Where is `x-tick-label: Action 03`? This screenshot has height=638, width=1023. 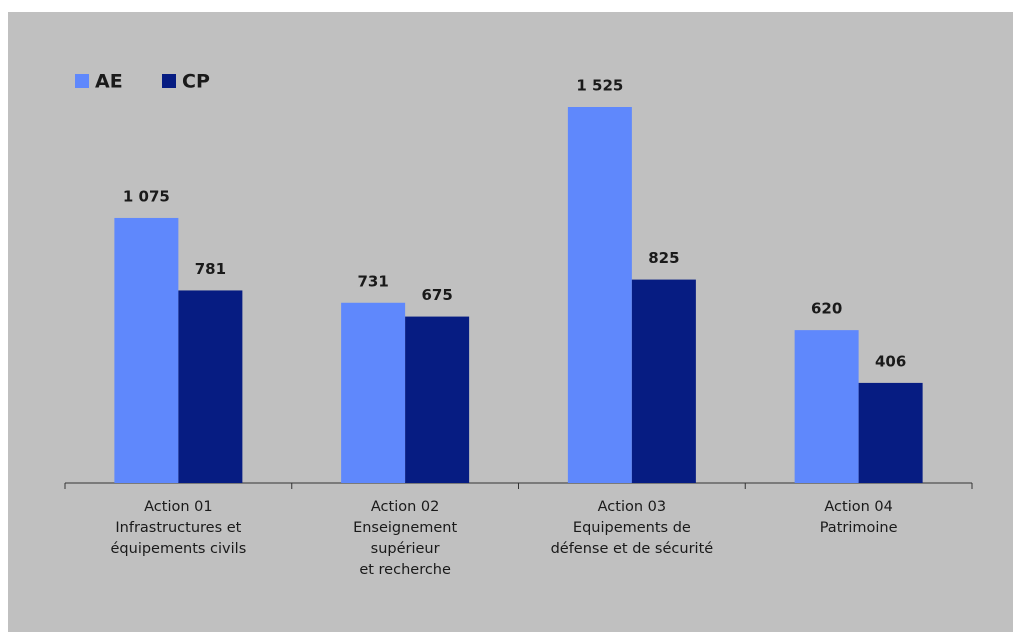 x-tick-label: Action 03 is located at coordinates (632, 507).